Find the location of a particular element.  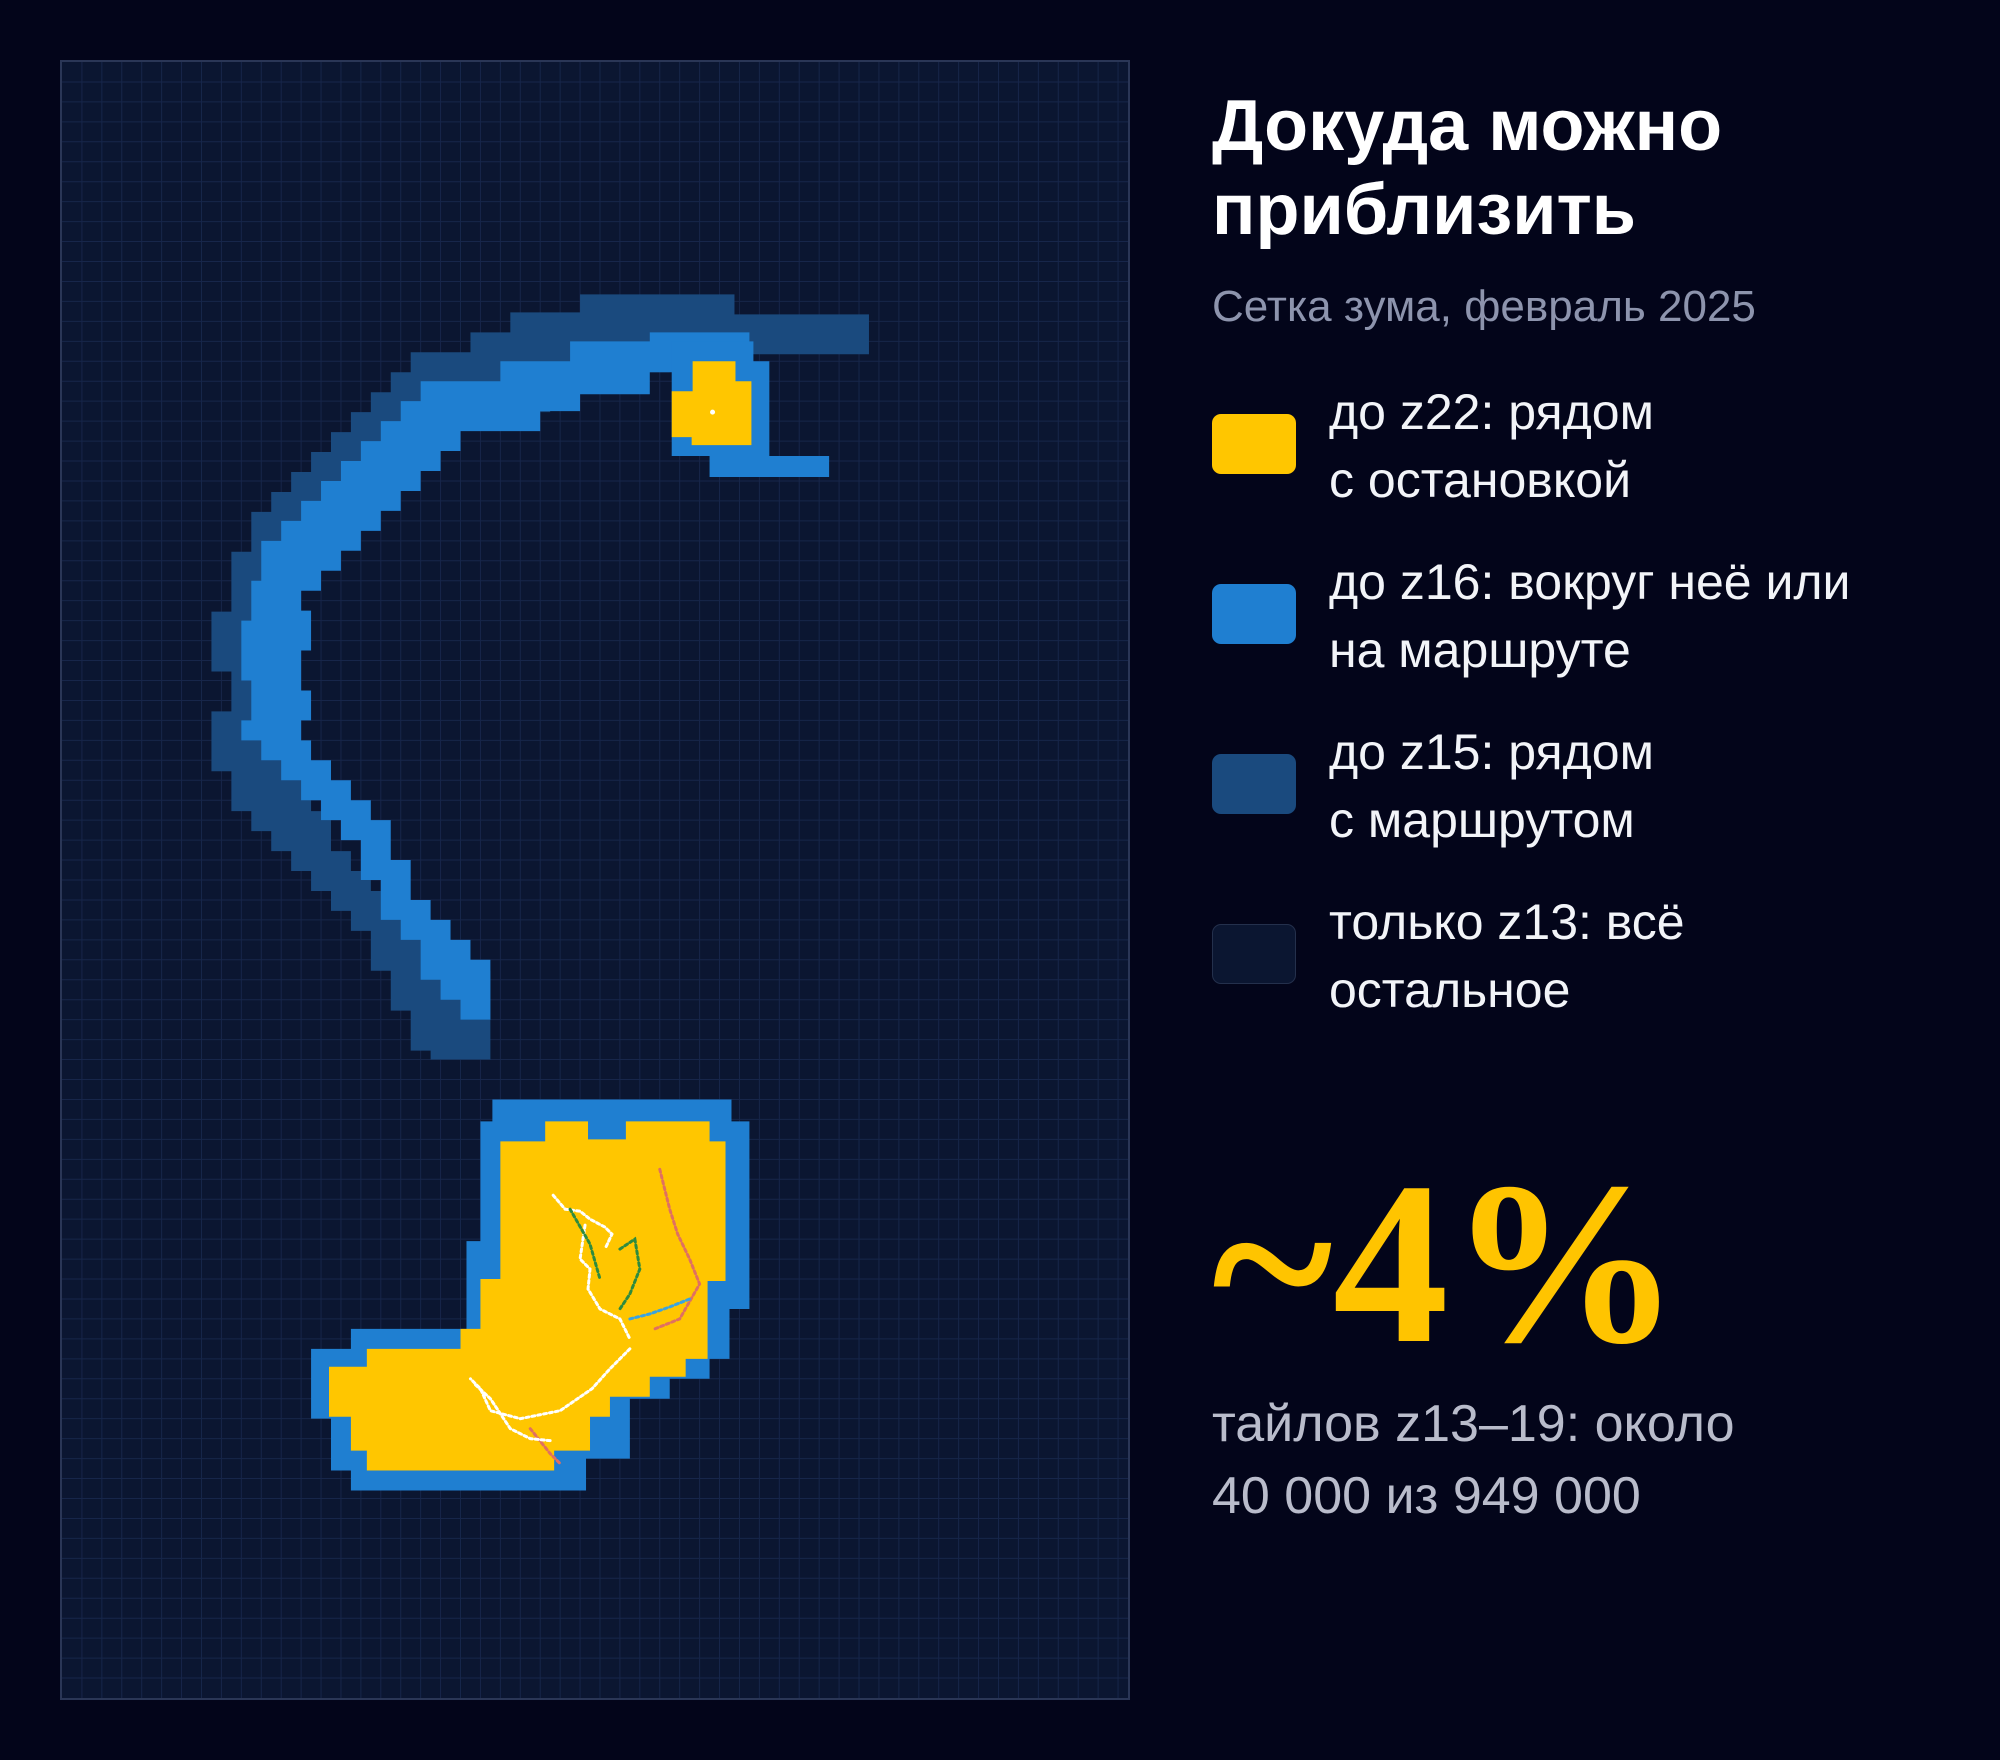

legend-item-z16: до z16: вокруг неё или на маршруте is located at coordinates (1592, 639).